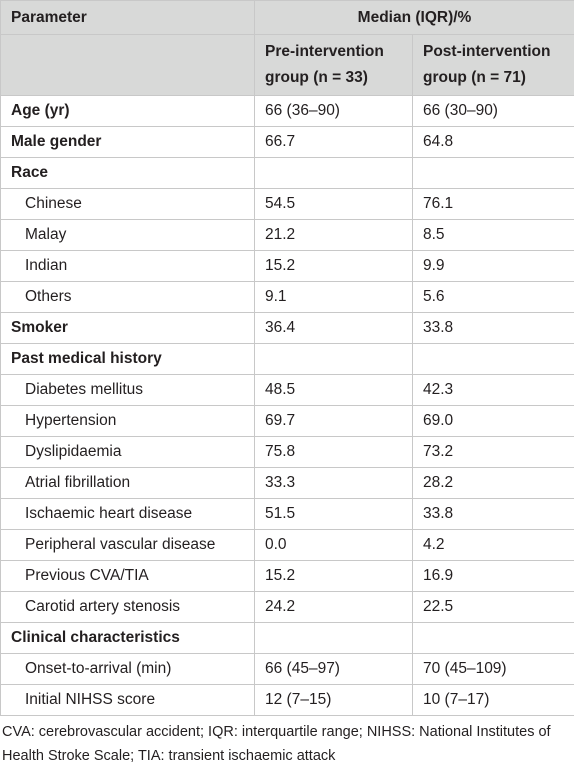 This screenshot has width=574, height=772. I want to click on table-row: Dyslipidaemia 75.8 73.2, so click(287, 452).